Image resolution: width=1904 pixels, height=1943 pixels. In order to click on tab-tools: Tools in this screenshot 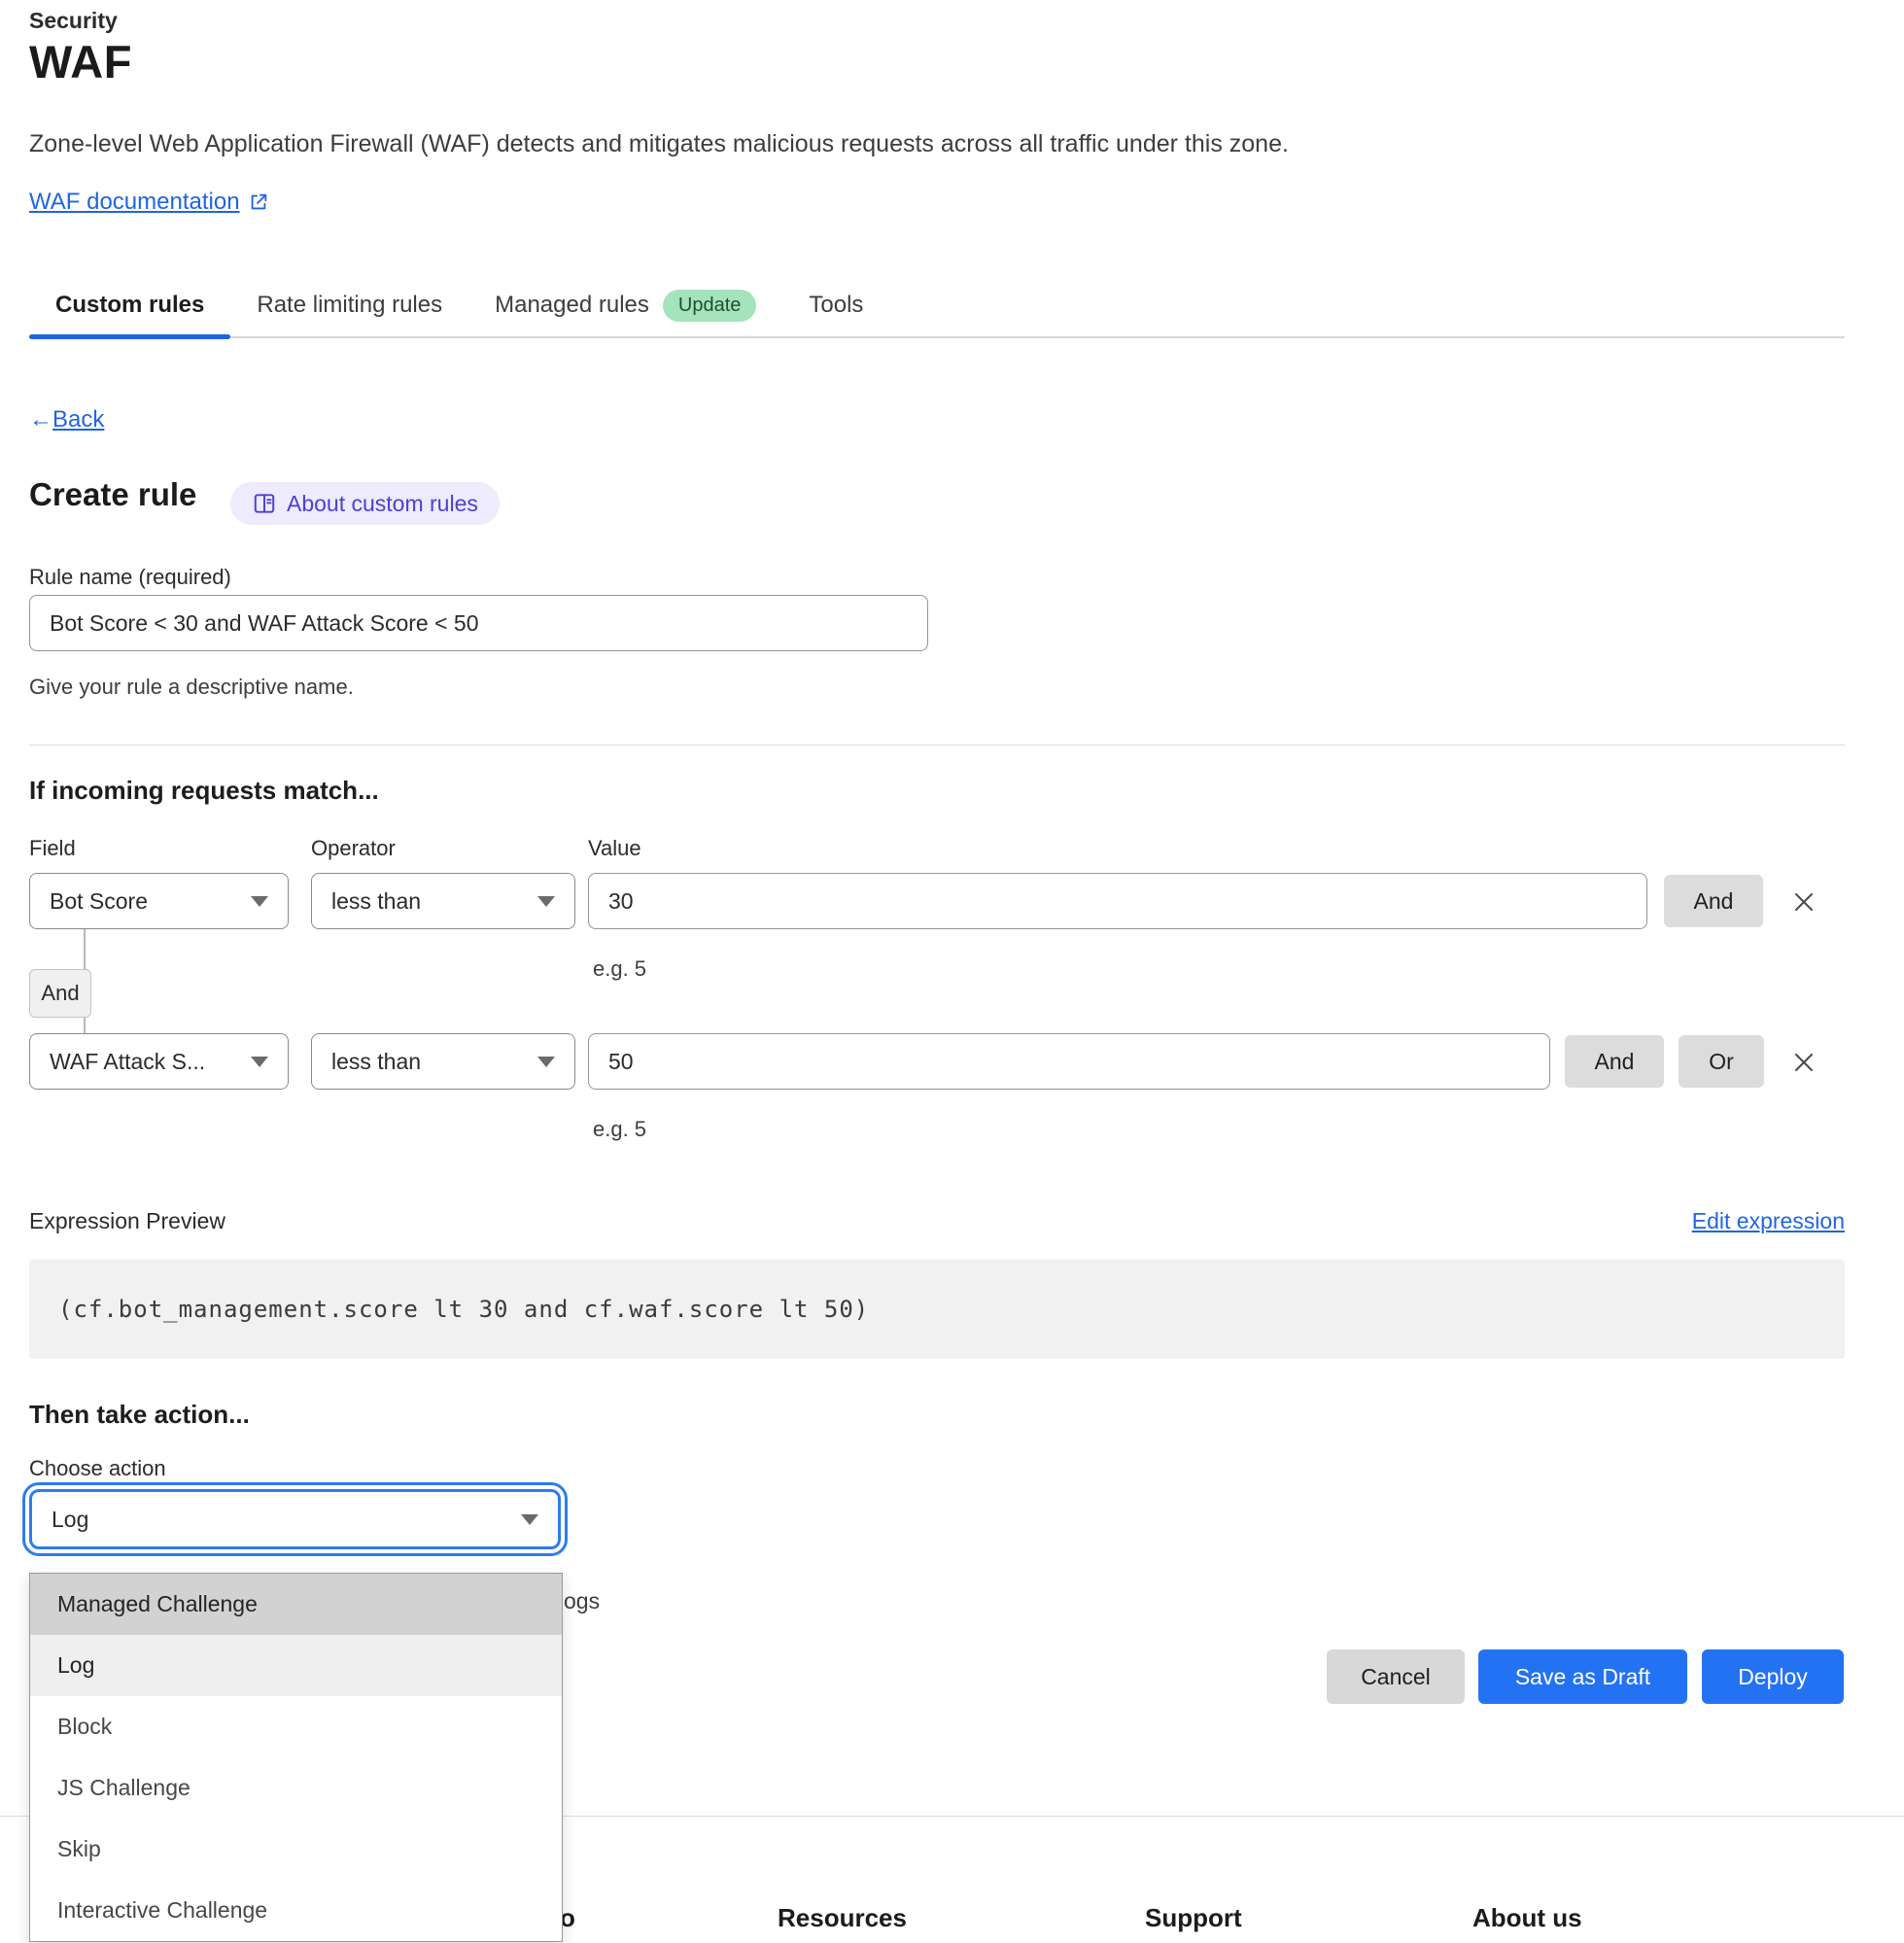, I will do `click(835, 305)`.